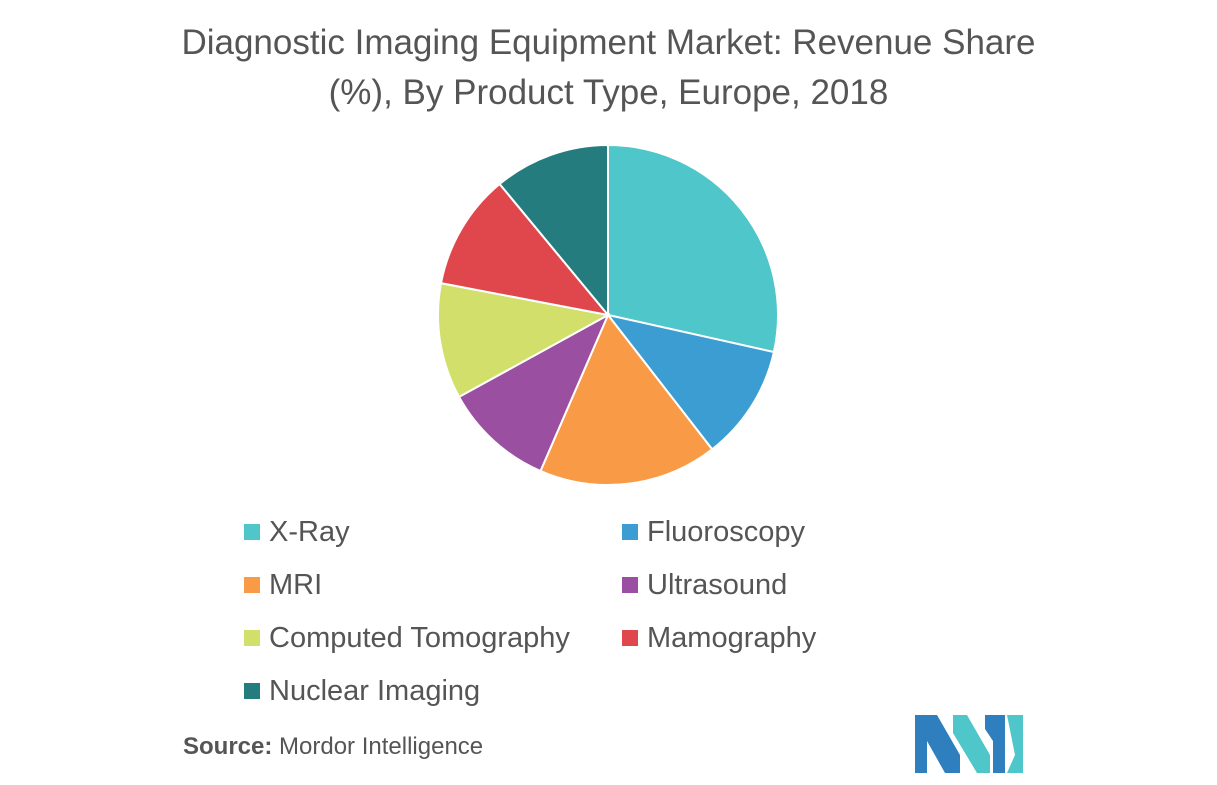 This screenshot has height=785, width=1217. What do you see at coordinates (227, 746) in the screenshot?
I see `source-label: Source:` at bounding box center [227, 746].